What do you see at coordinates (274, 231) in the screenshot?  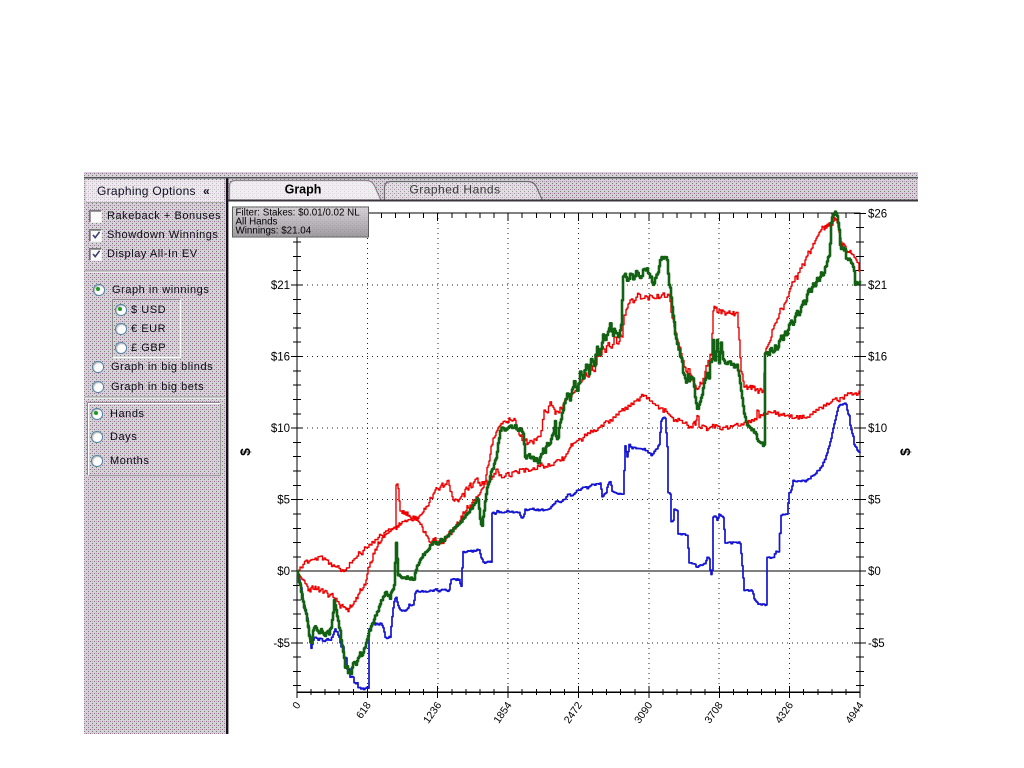 I see `svg-text: Winnings: $21.04` at bounding box center [274, 231].